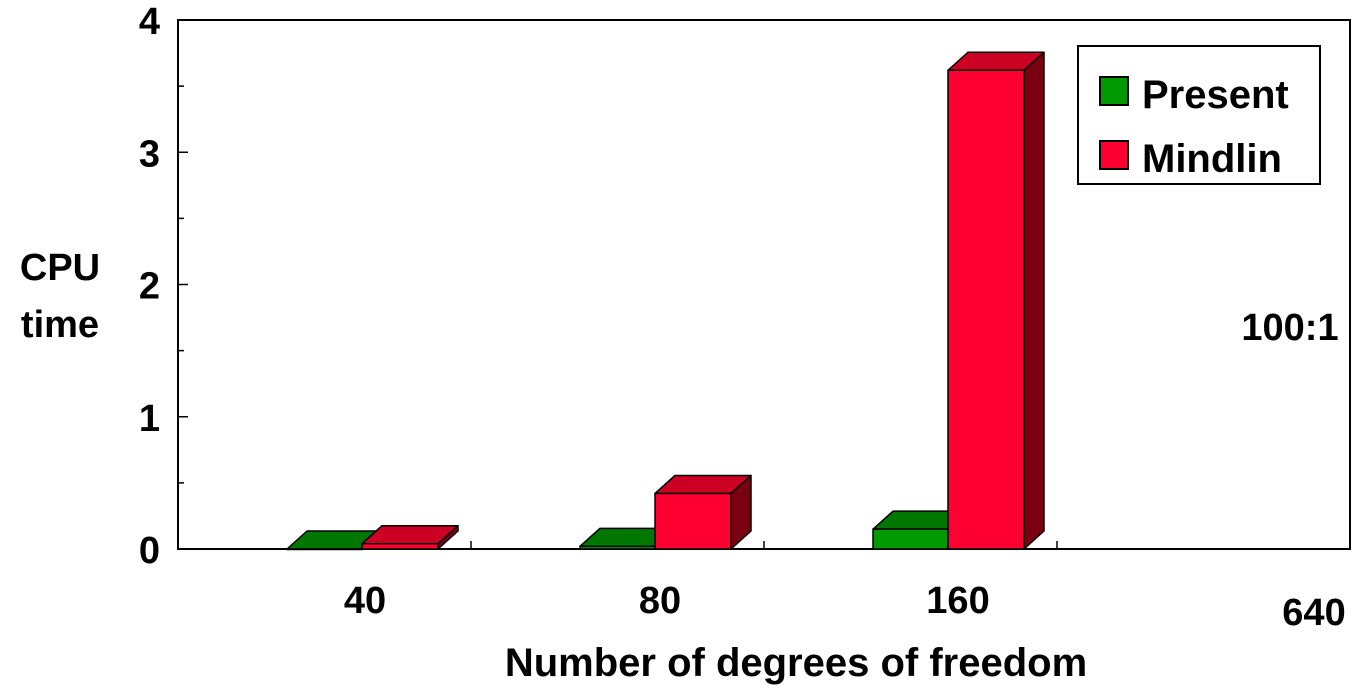 The height and width of the screenshot is (685, 1368). What do you see at coordinates (60, 325) in the screenshot?
I see `y-axis-title: time` at bounding box center [60, 325].